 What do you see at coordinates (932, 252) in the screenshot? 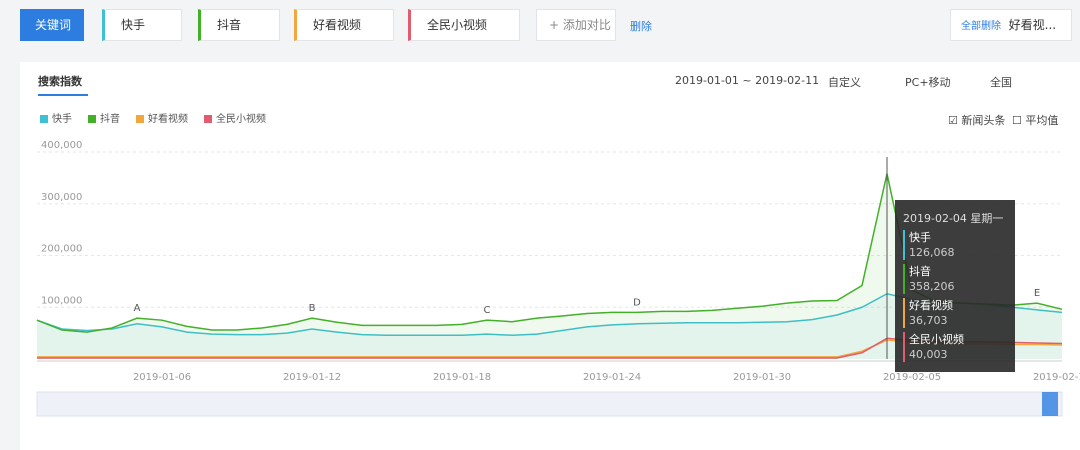
I see `tooltip-value: 126,068` at bounding box center [932, 252].